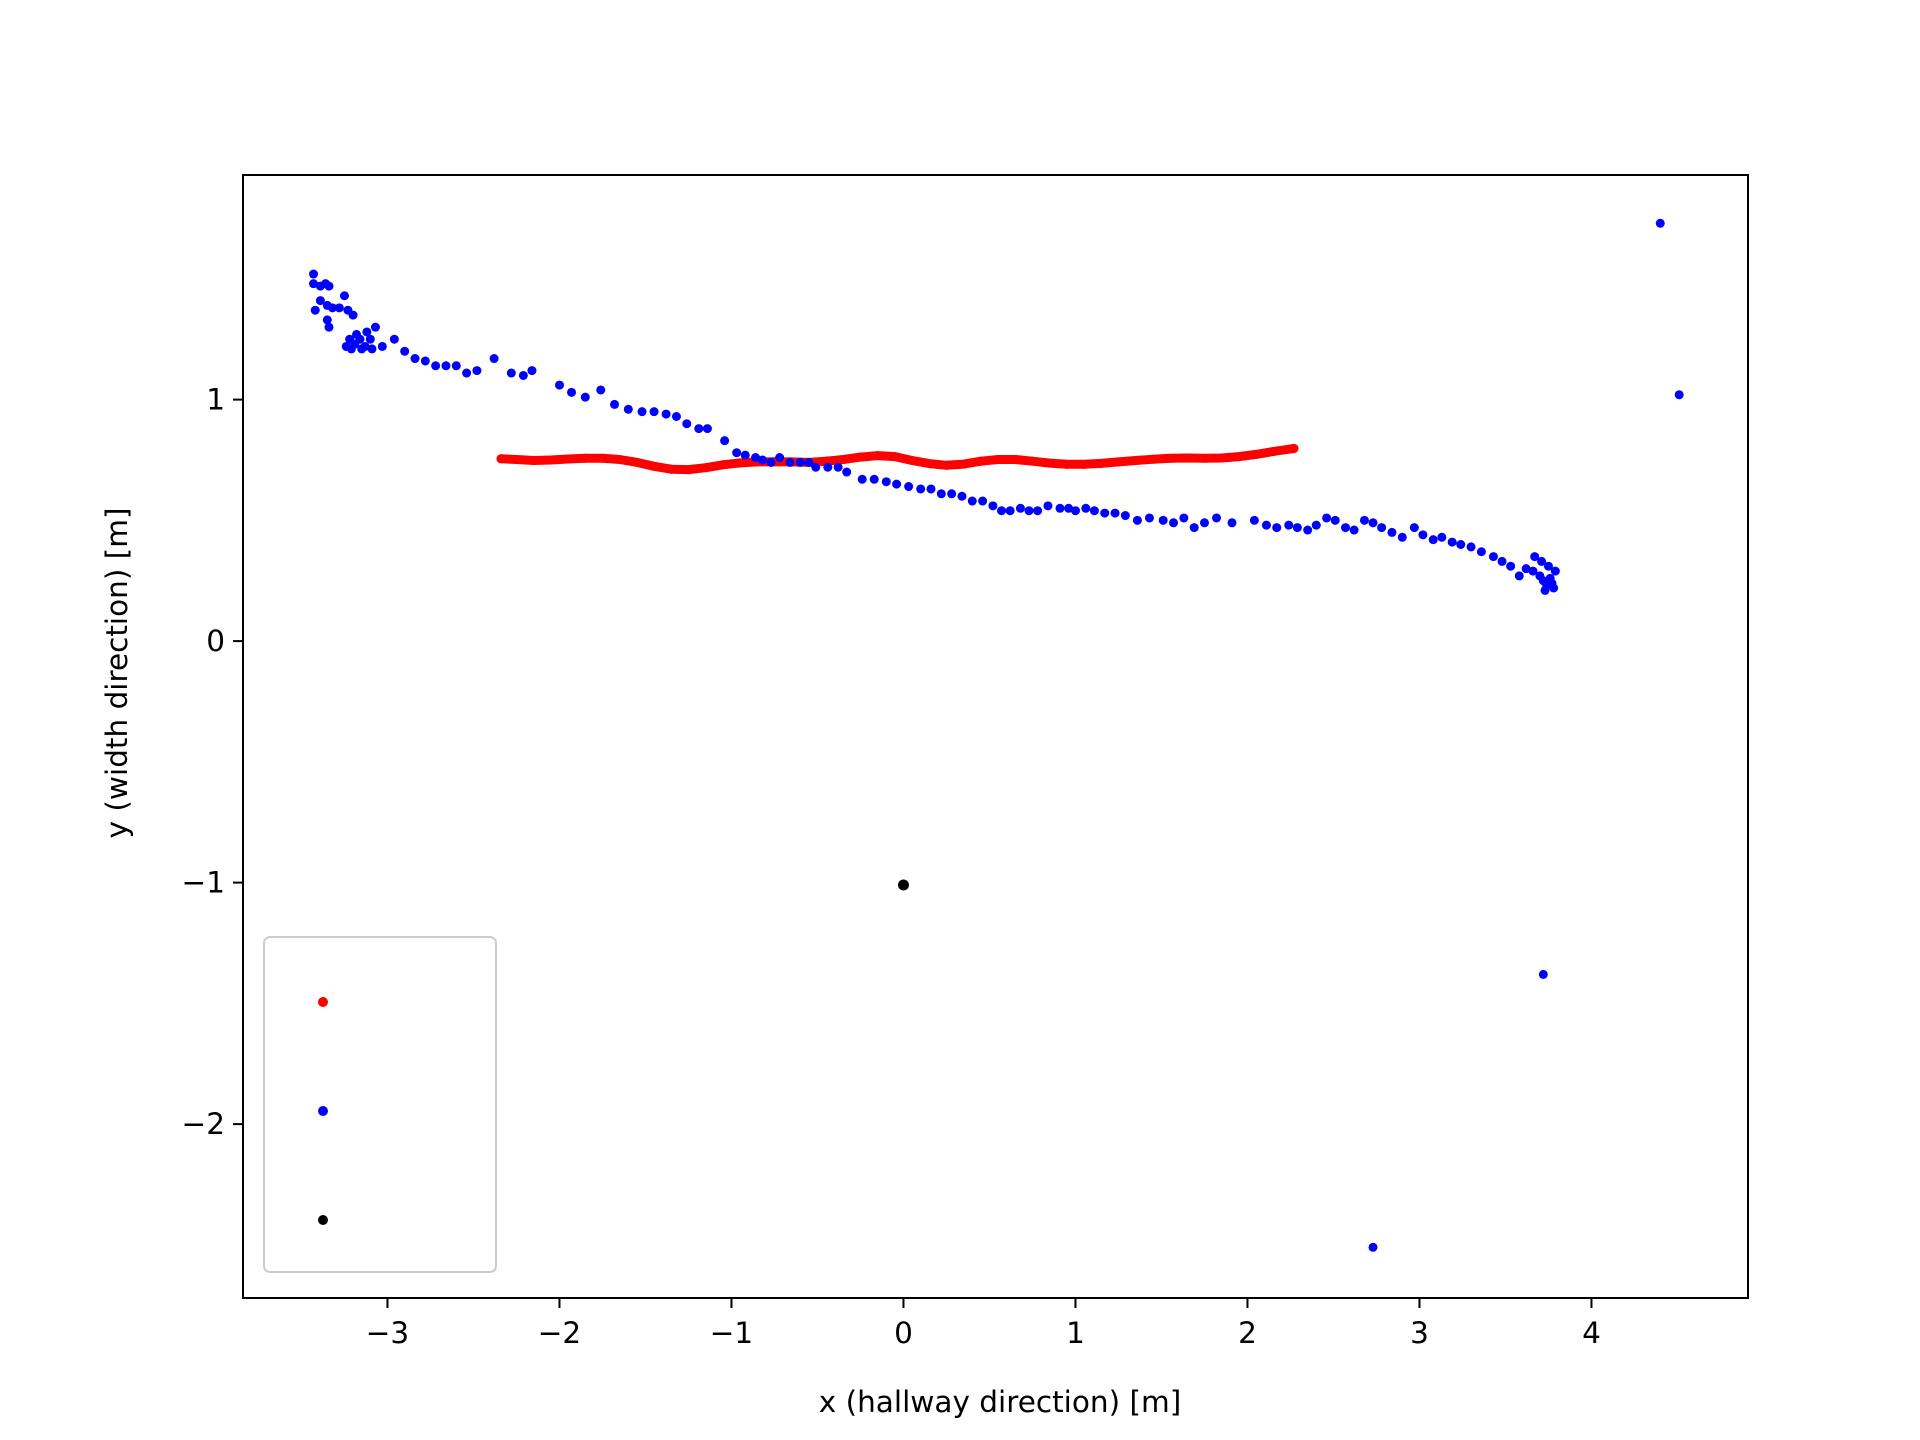 The width and height of the screenshot is (1920, 1440). What do you see at coordinates (204, 883) in the screenshot?
I see `y-tick-label-1: −1` at bounding box center [204, 883].